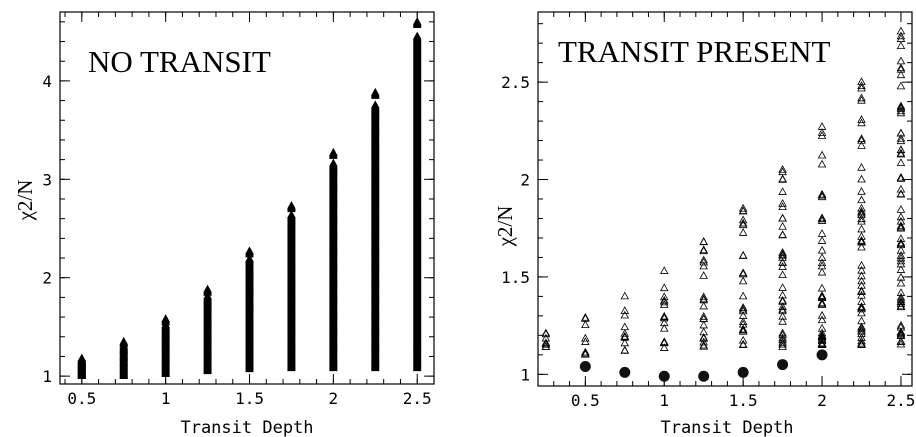  What do you see at coordinates (585, 400) in the screenshot?
I see `x-tick-label: 0.5` at bounding box center [585, 400].